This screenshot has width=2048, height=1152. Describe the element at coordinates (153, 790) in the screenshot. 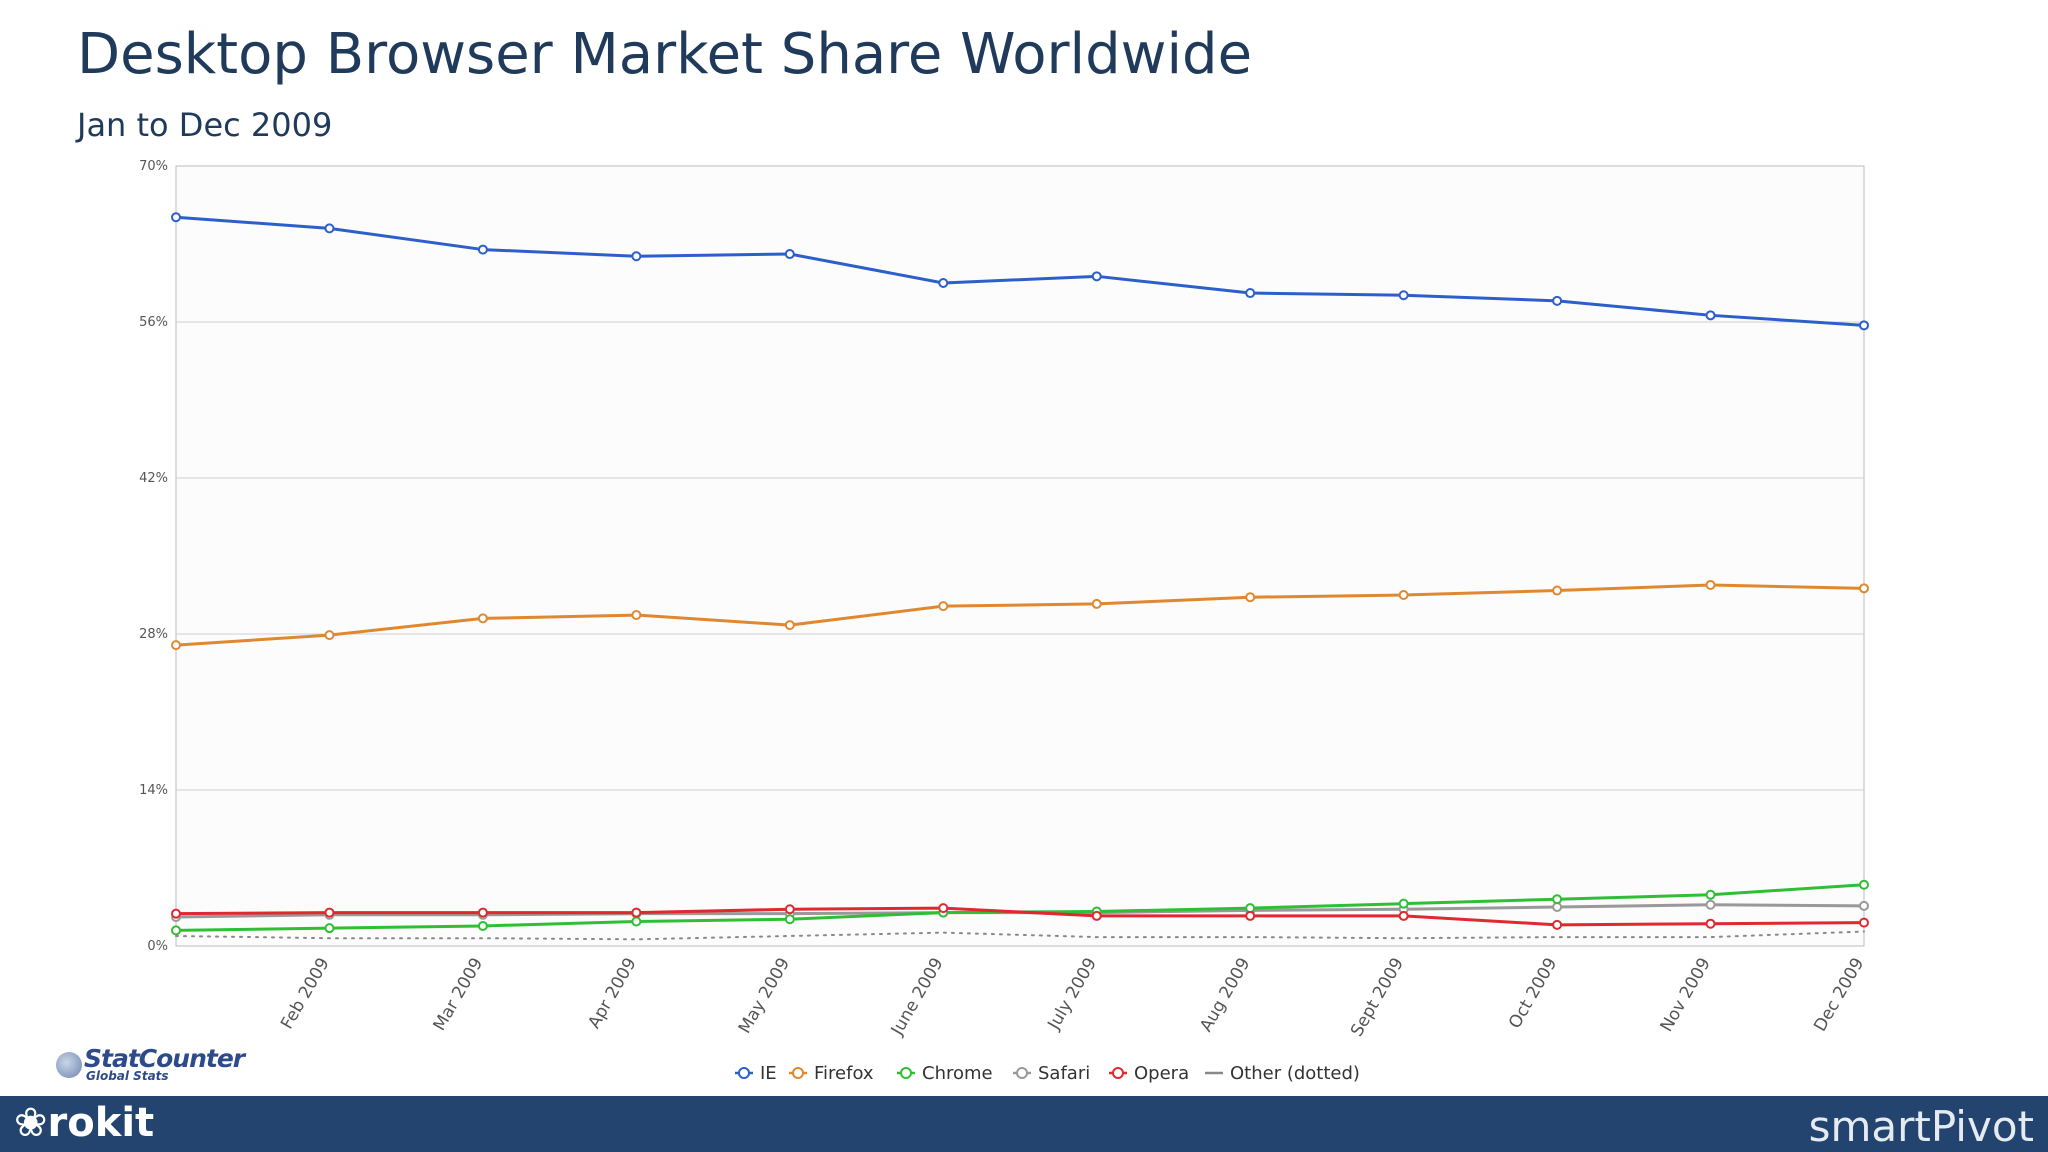

I see `y-tick-label: 14%` at that location.